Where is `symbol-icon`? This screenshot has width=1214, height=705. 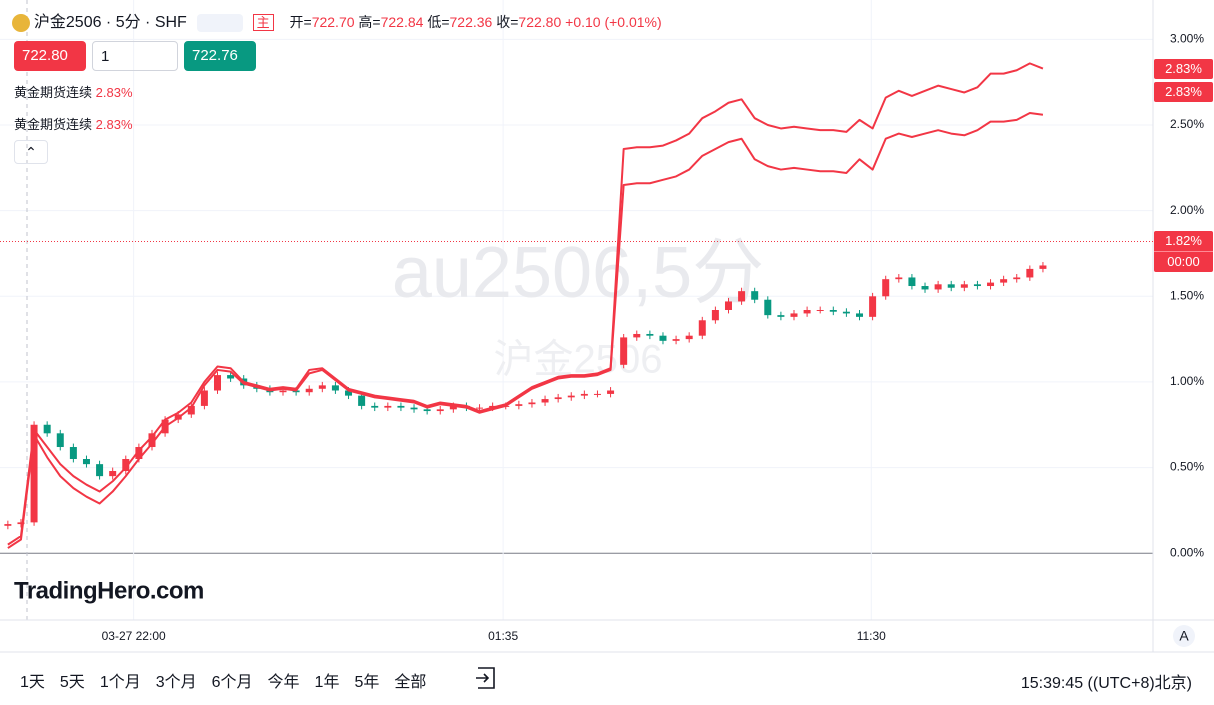
symbol-icon is located at coordinates (21, 23).